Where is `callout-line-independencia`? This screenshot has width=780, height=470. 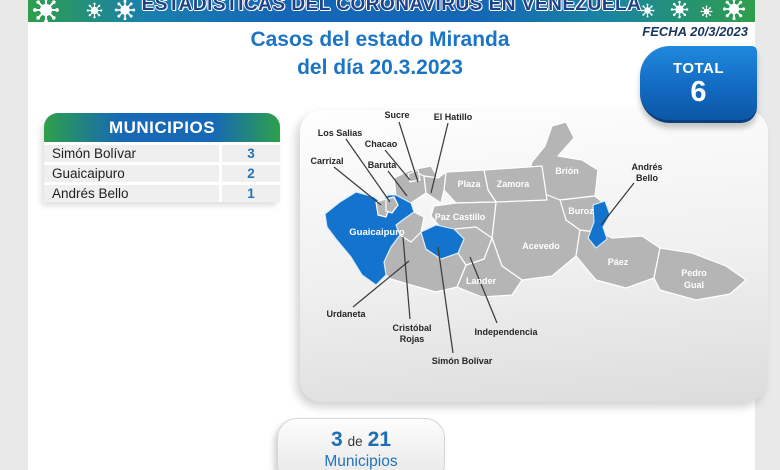
callout-line-independencia is located at coordinates (483, 290).